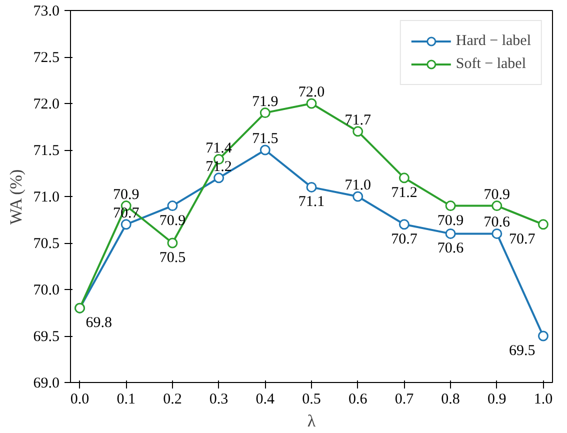 The height and width of the screenshot is (433, 567). Describe the element at coordinates (265, 102) in the screenshot. I see `data-label: 71.9` at that location.